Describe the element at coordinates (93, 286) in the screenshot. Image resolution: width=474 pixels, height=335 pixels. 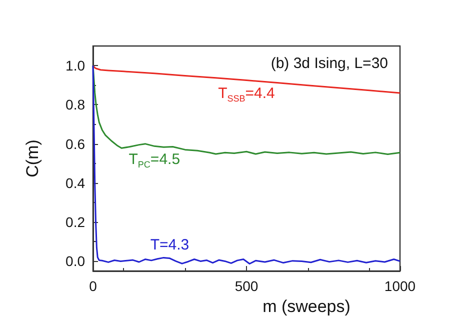
I see `x-tick-label: 0` at that location.